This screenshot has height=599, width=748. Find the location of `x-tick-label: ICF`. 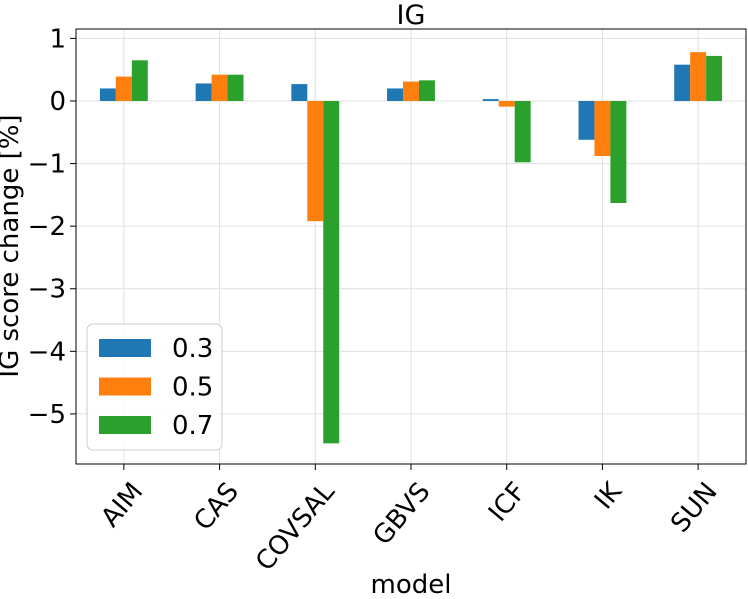

x-tick-label: ICF is located at coordinates (507, 502).